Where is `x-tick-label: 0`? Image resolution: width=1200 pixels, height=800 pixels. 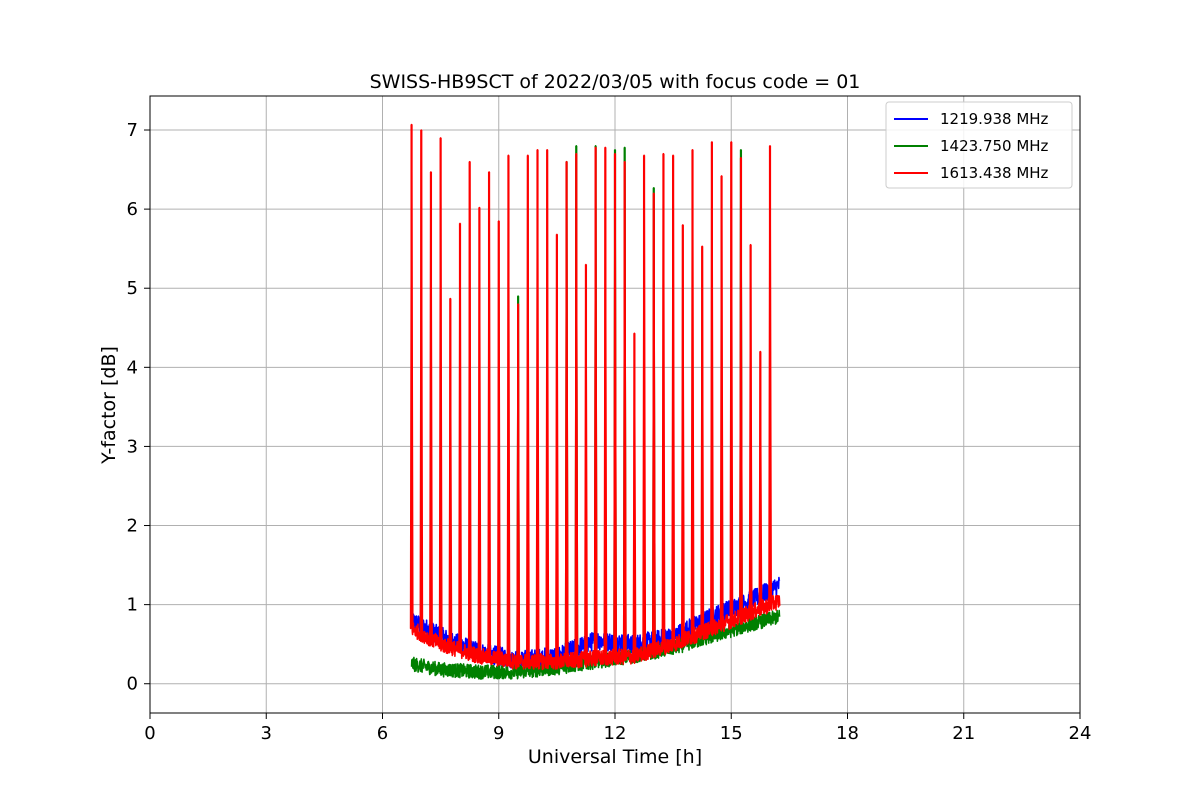
x-tick-label: 0 is located at coordinates (149, 733).